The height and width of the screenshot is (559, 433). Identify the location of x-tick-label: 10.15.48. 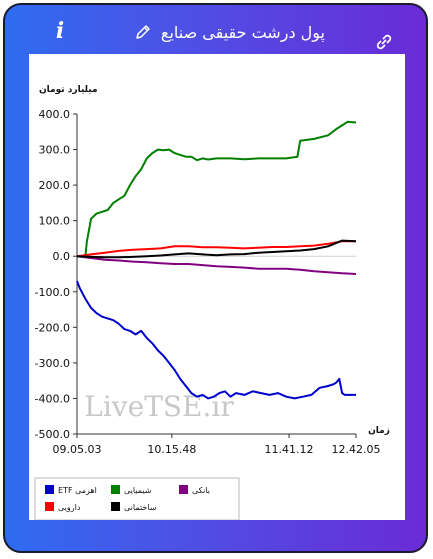
(171, 449).